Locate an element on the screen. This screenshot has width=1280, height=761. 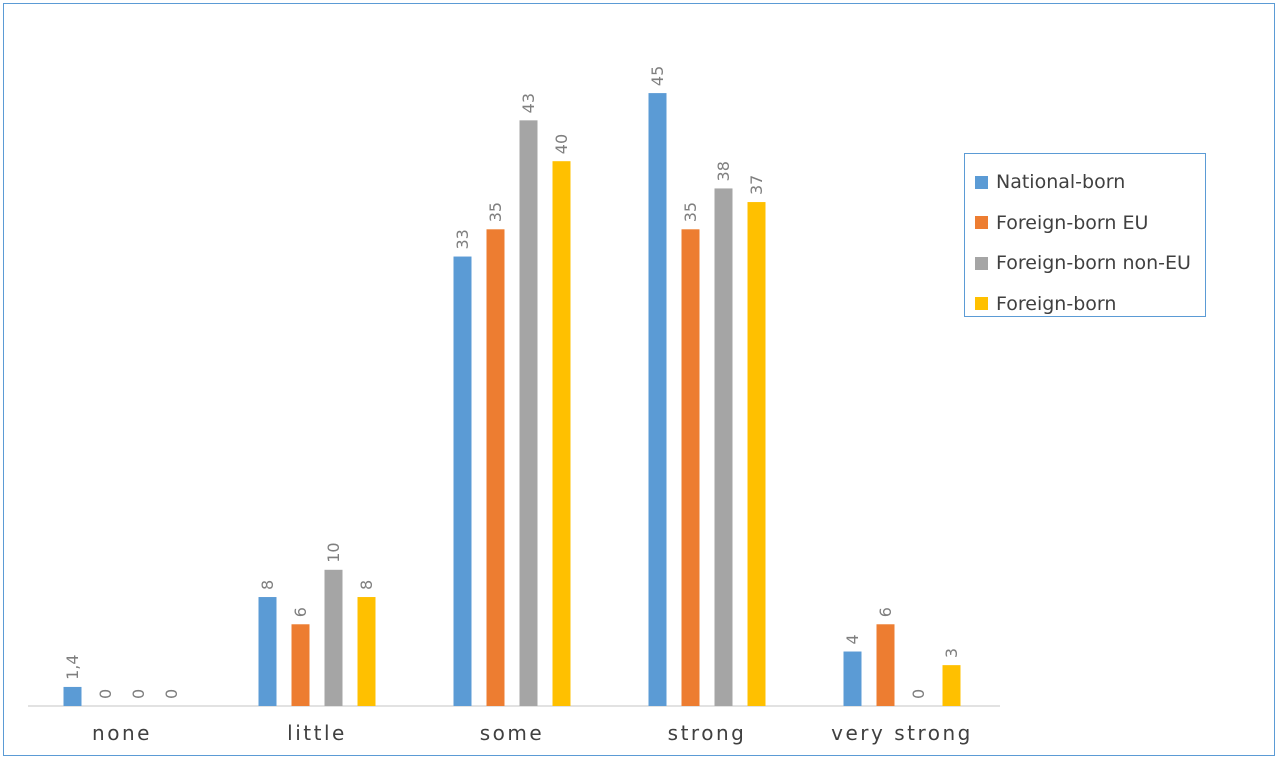
data-label-2-2: 43 is located at coordinates (528, 103).